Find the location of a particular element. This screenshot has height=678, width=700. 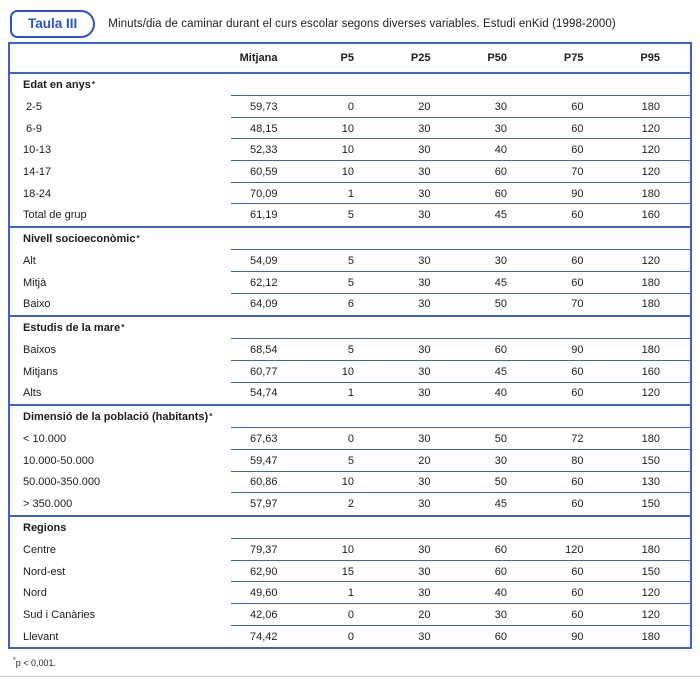

section-header: Edat en anys * is located at coordinates (59, 85).